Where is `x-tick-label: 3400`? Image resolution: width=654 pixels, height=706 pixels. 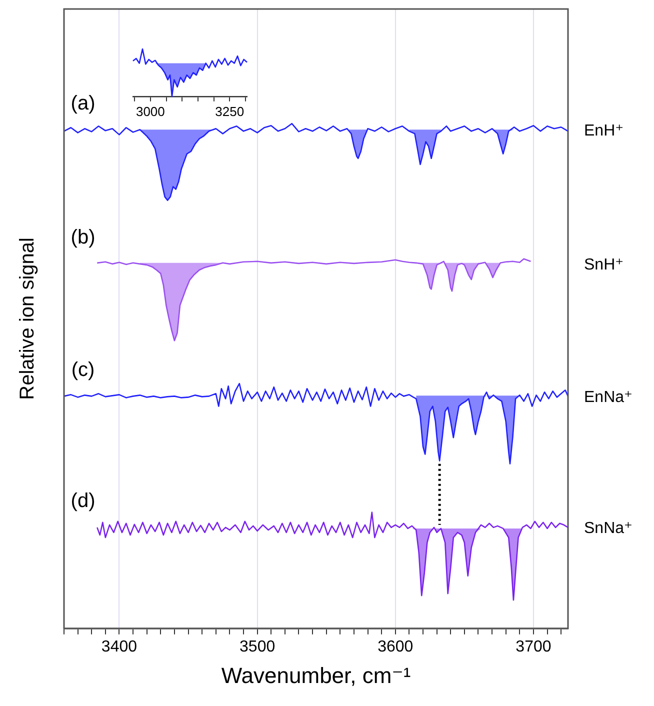
x-tick-label: 3400 is located at coordinates (119, 647).